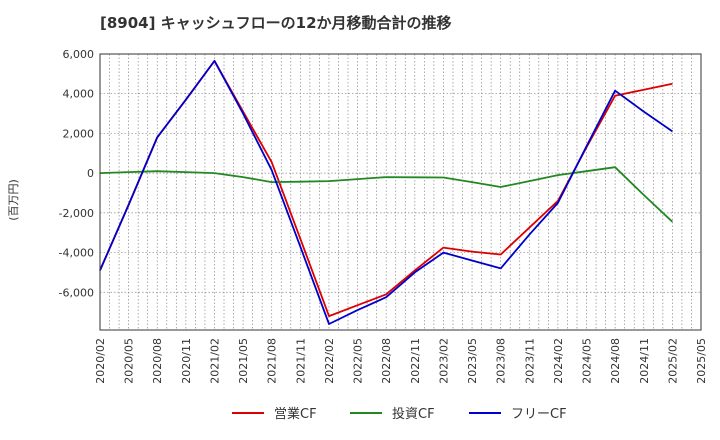 The width and height of the screenshot is (720, 440). What do you see at coordinates (672, 361) in the screenshot?
I see `x-tick-label: 2025/02` at bounding box center [672, 361].